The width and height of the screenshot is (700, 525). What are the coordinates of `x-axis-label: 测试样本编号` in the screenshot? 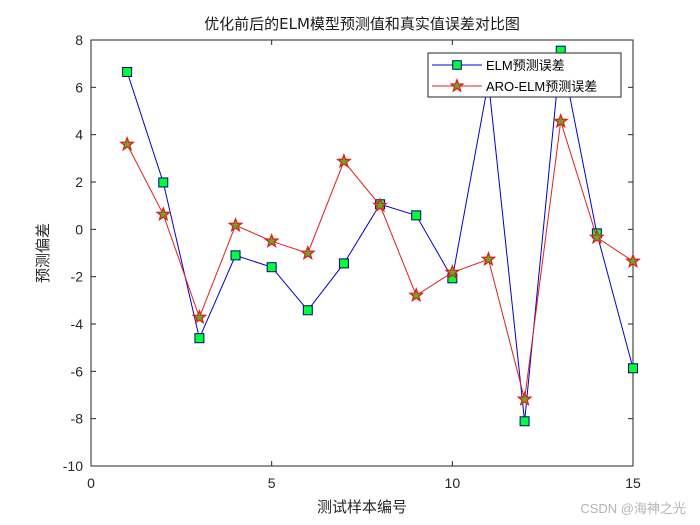 It's located at (362, 507).